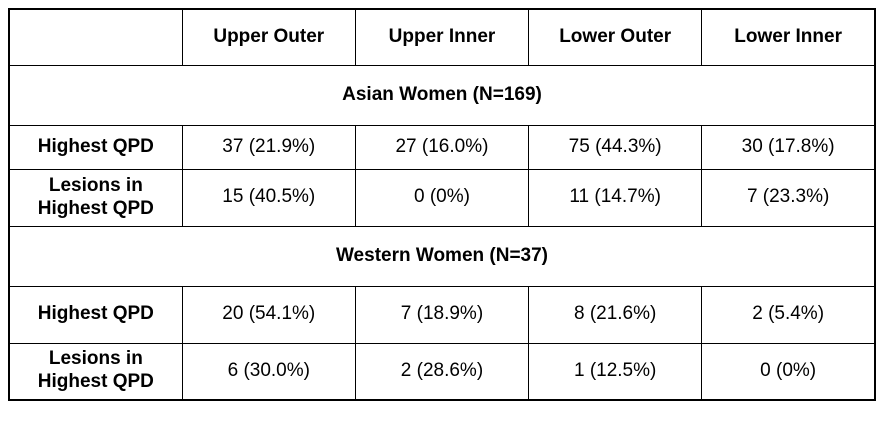  What do you see at coordinates (788, 37) in the screenshot?
I see `column-header-lower-inner: Lower Inner` at bounding box center [788, 37].